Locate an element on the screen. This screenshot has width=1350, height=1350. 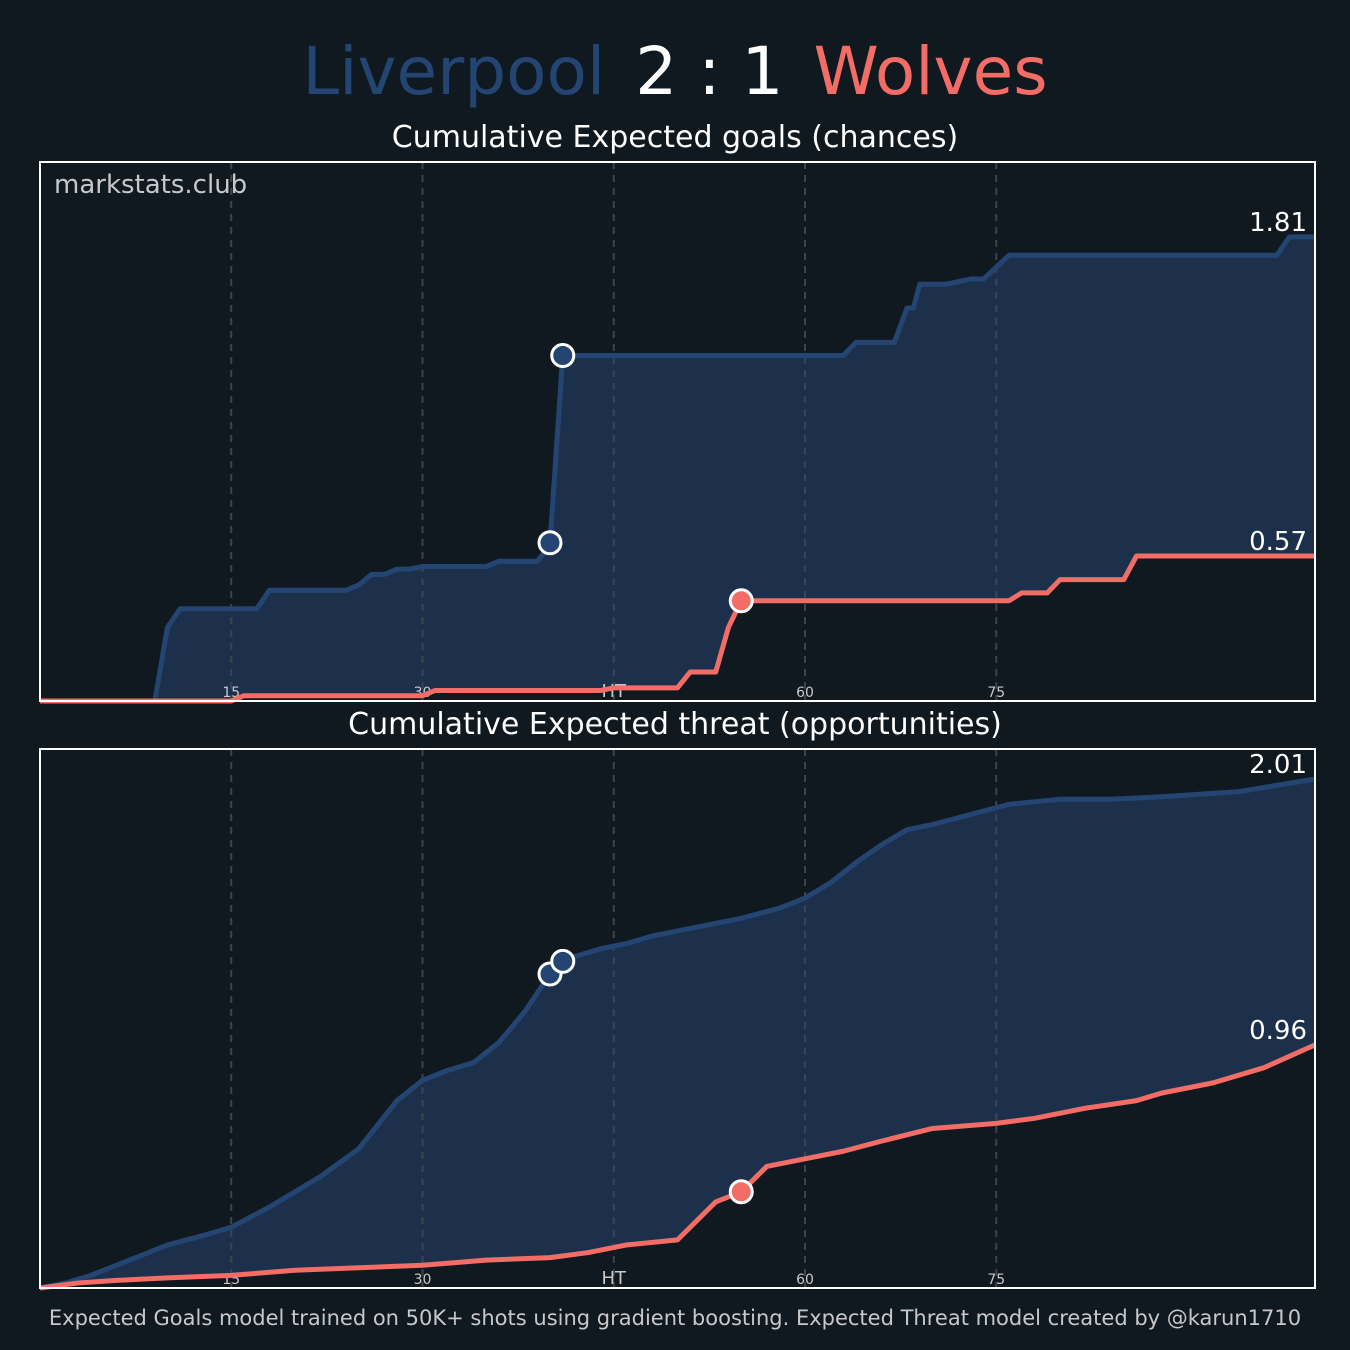
xt-tick-label: 75 is located at coordinates (996, 1280).